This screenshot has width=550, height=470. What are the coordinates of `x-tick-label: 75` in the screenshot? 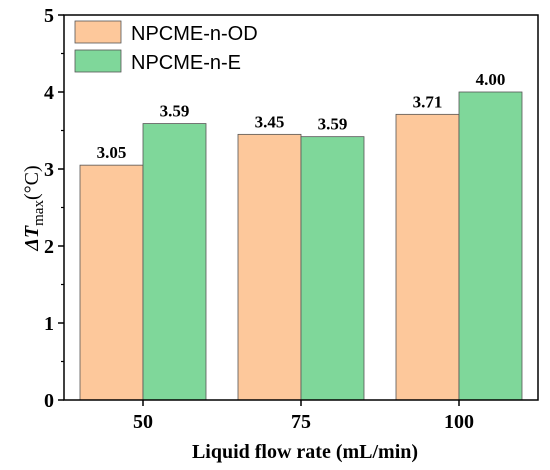 It's located at (301, 422).